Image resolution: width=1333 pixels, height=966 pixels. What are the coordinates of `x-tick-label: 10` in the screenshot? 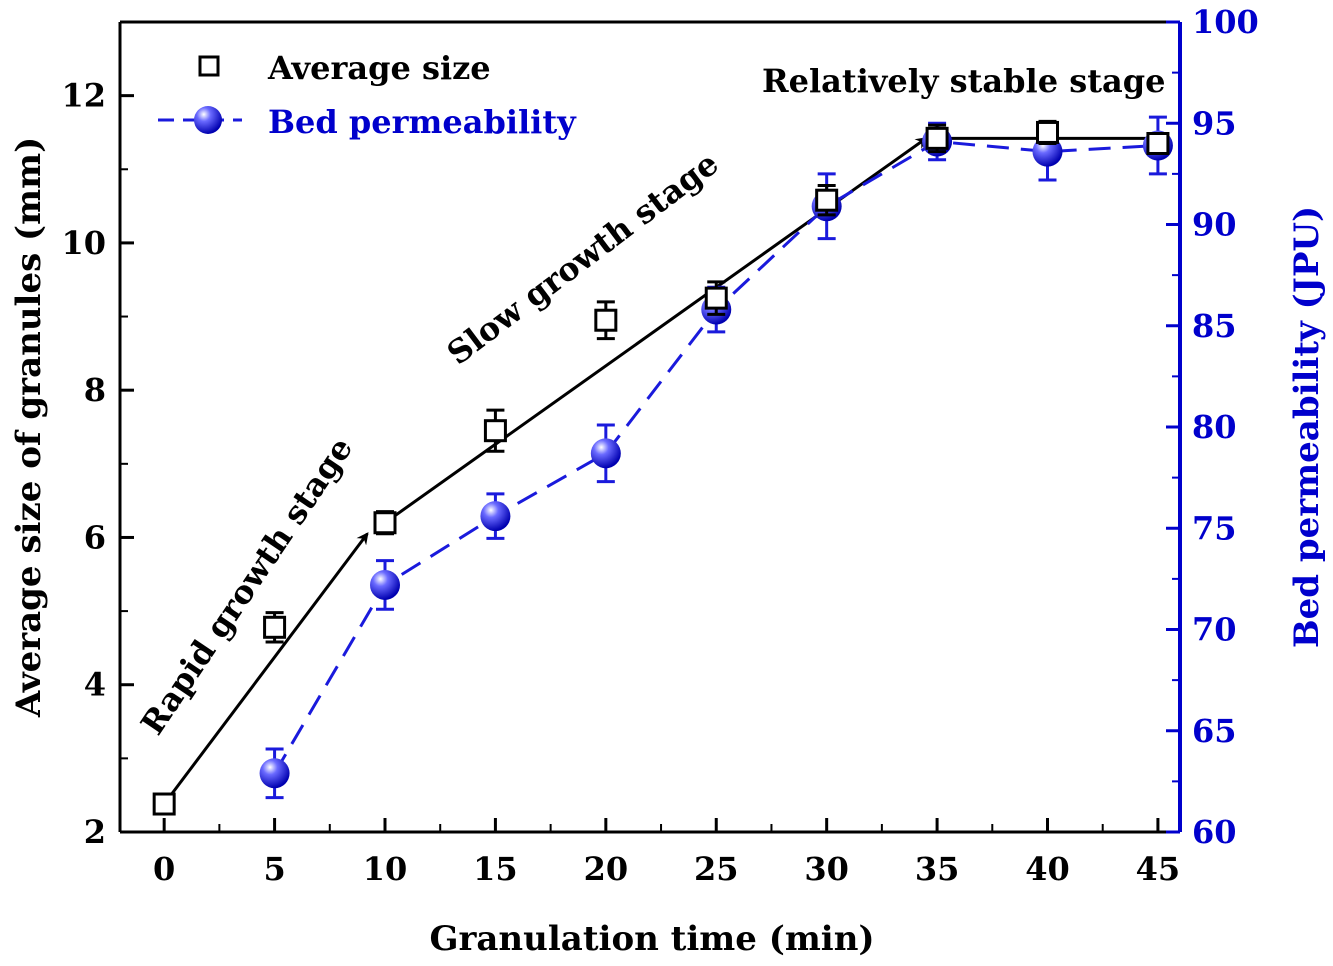 It's located at (385, 869).